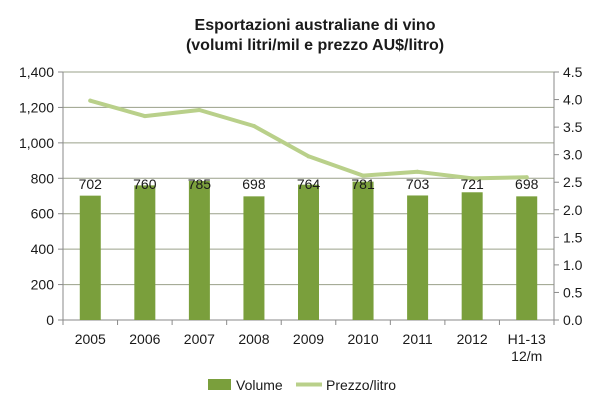  Describe the element at coordinates (43, 214) in the screenshot. I see `left-tick-label: 600` at that location.